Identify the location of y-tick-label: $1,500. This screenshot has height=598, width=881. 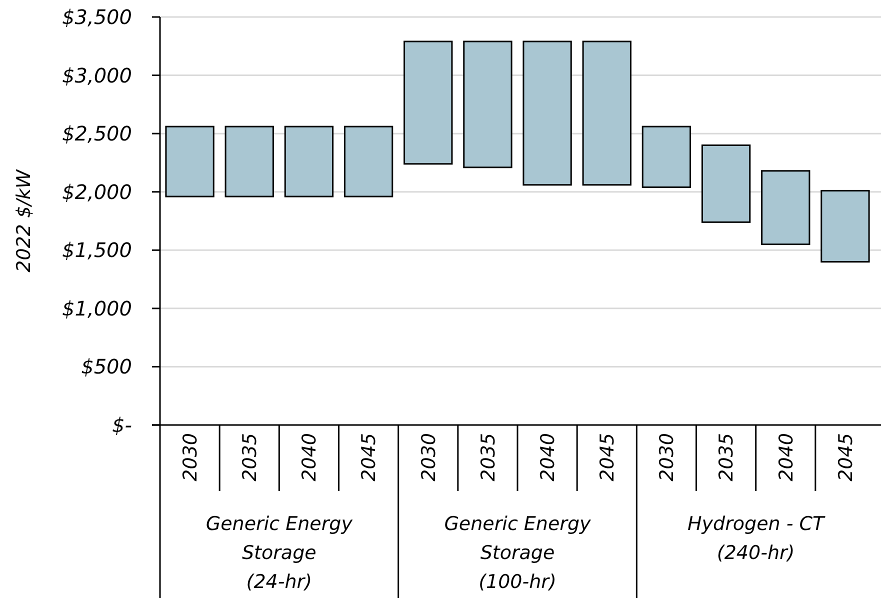
(97, 250).